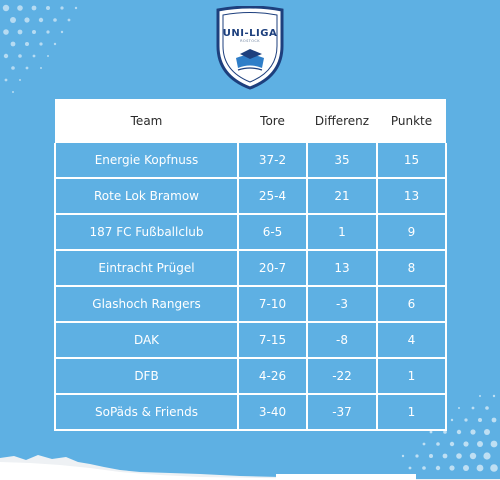 The image size is (500, 480). I want to click on tore-cell: 6-5, so click(272, 232).